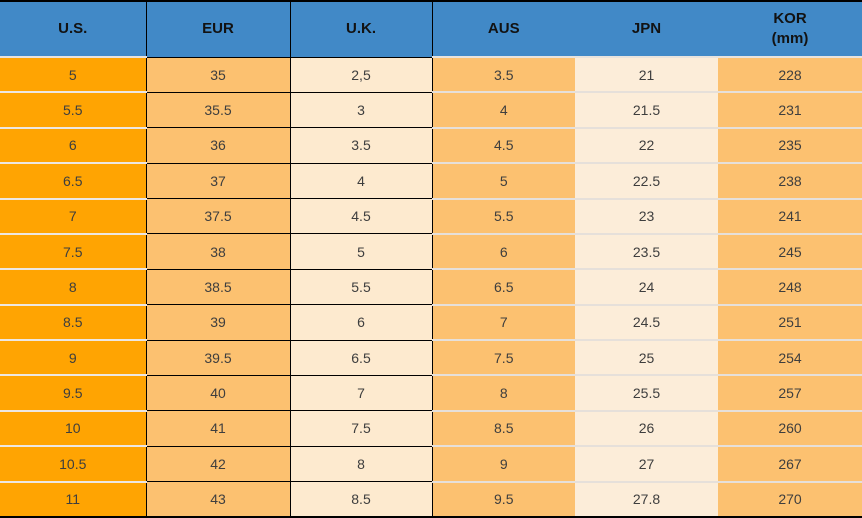  I want to click on cell-aus: 6, so click(503, 252).